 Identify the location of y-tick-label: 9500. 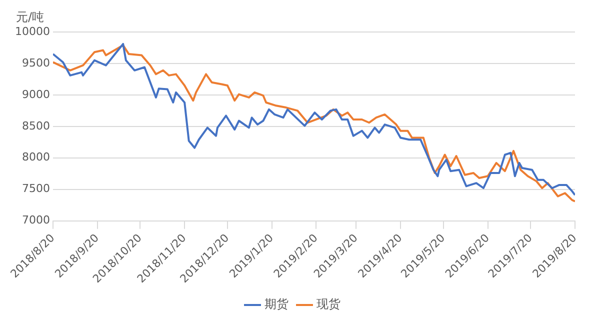
(36, 63).